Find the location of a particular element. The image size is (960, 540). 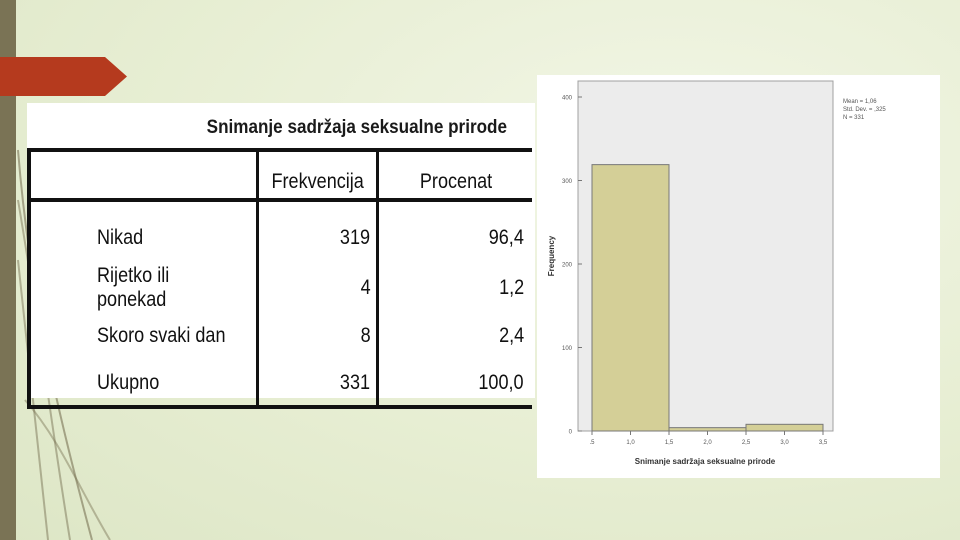

table-row: Nikad 319 96,4 is located at coordinates (279, 232).